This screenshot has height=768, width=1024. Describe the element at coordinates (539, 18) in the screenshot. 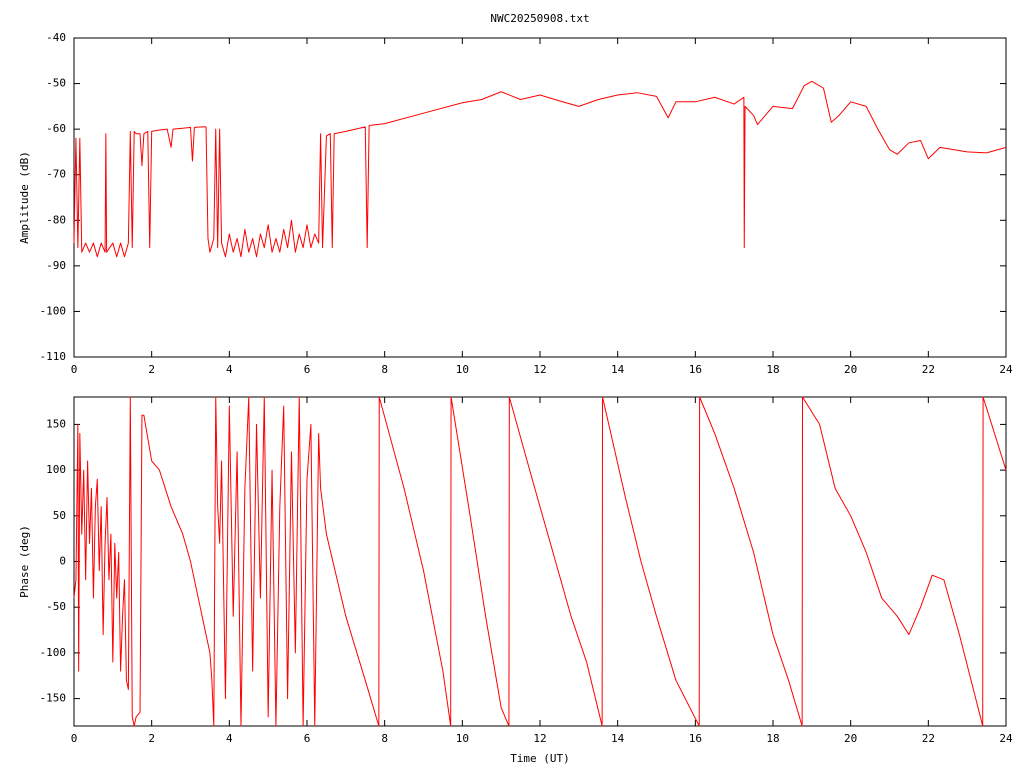

I see `chart-title: NWC20250908.txt` at that location.